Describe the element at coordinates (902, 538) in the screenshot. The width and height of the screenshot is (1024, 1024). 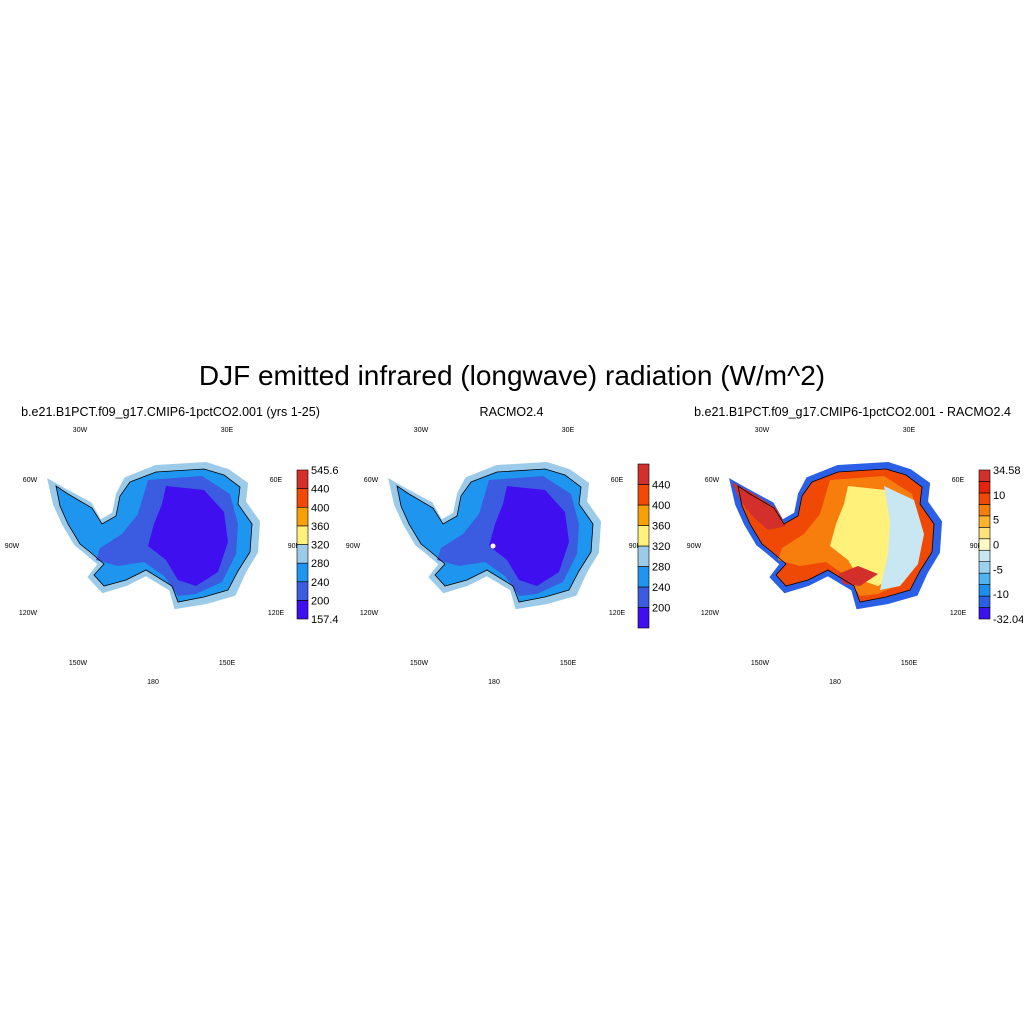
I see `east-region` at that location.